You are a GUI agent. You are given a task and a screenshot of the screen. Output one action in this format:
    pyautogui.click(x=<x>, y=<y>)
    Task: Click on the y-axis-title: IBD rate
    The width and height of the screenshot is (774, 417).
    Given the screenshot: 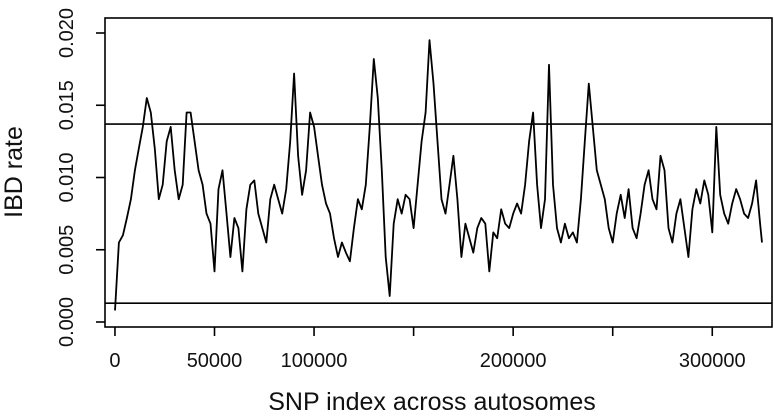 What is the action you would take?
    pyautogui.click(x=14, y=172)
    